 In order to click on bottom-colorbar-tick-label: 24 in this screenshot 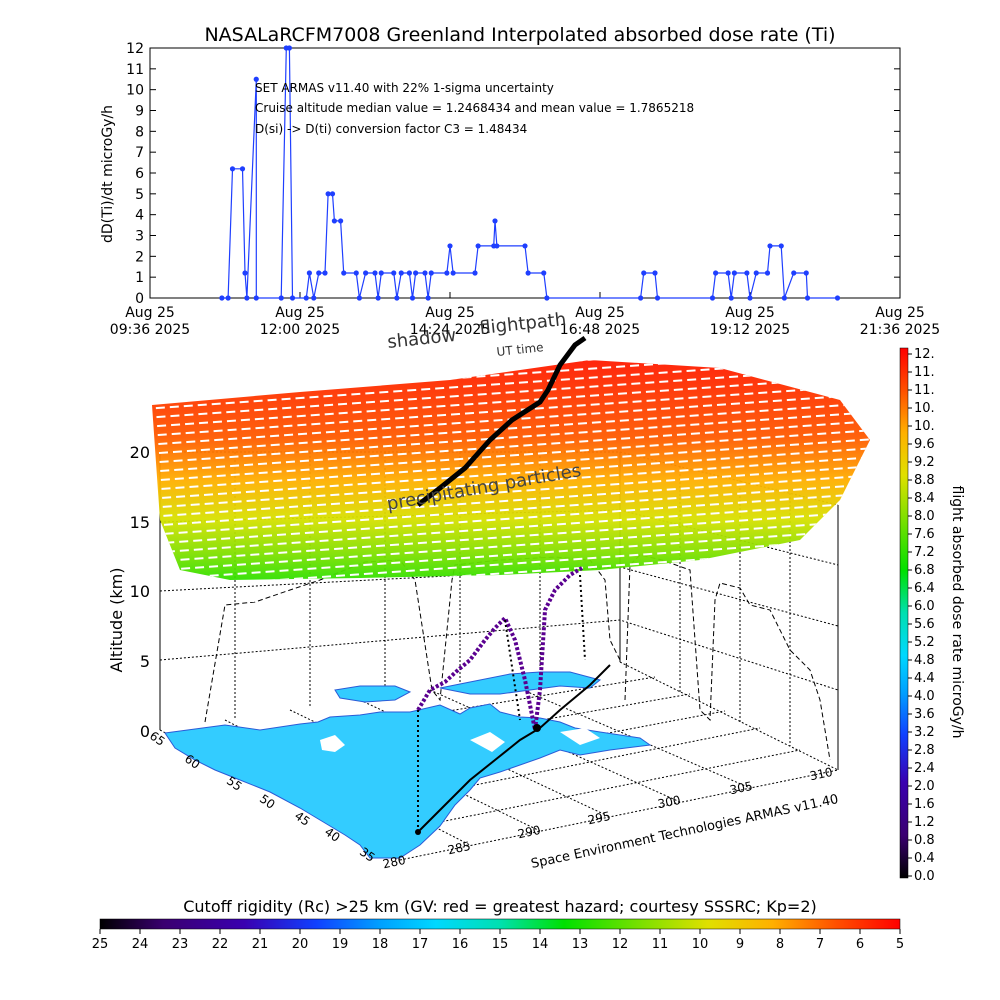, I will do `click(140, 944)`.